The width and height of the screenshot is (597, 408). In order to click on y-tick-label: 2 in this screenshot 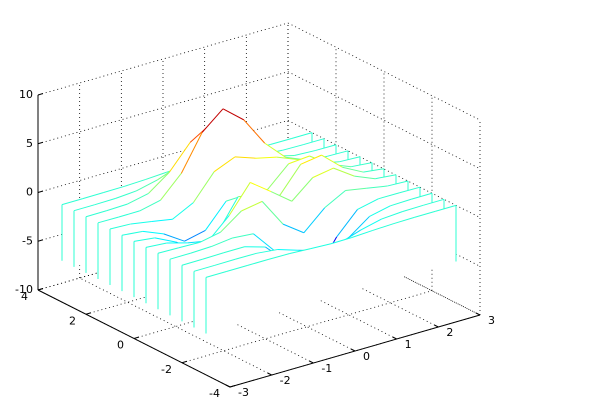, I will do `click(72, 320)`.